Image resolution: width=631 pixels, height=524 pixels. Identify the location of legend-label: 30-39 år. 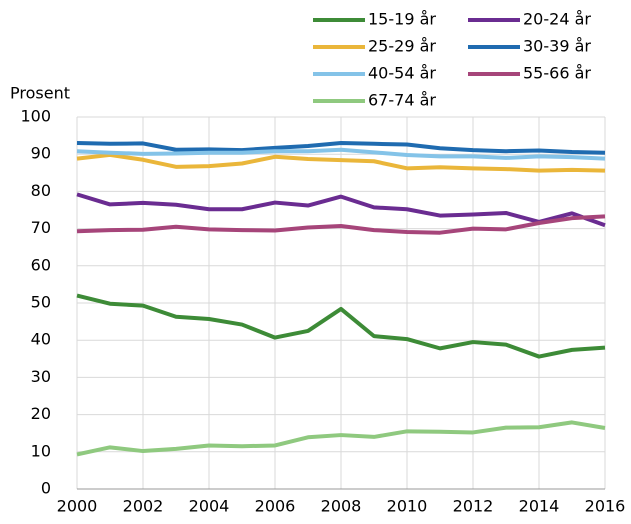
(557, 46).